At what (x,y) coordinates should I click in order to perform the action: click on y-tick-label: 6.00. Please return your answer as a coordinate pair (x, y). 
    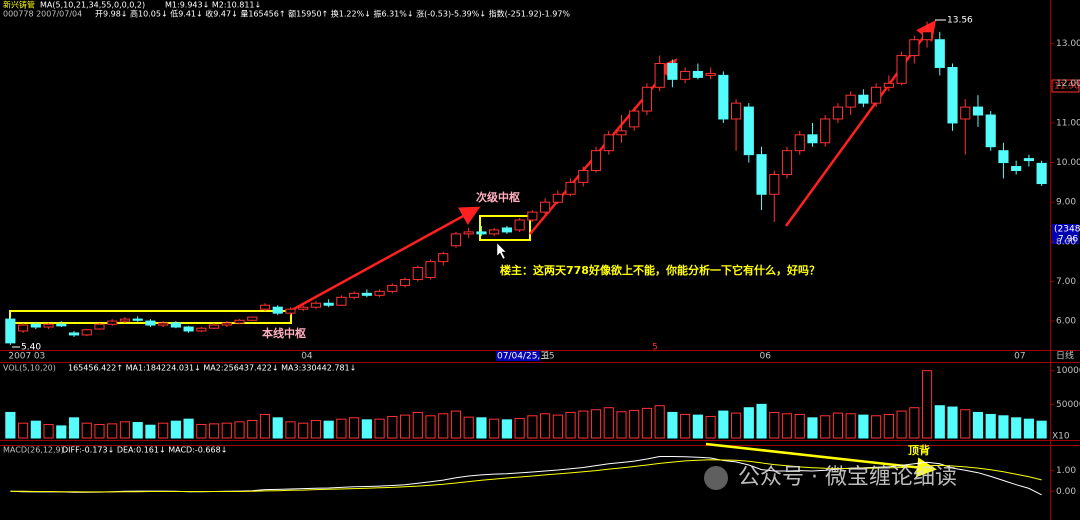
    Looking at the image, I should click on (1066, 322).